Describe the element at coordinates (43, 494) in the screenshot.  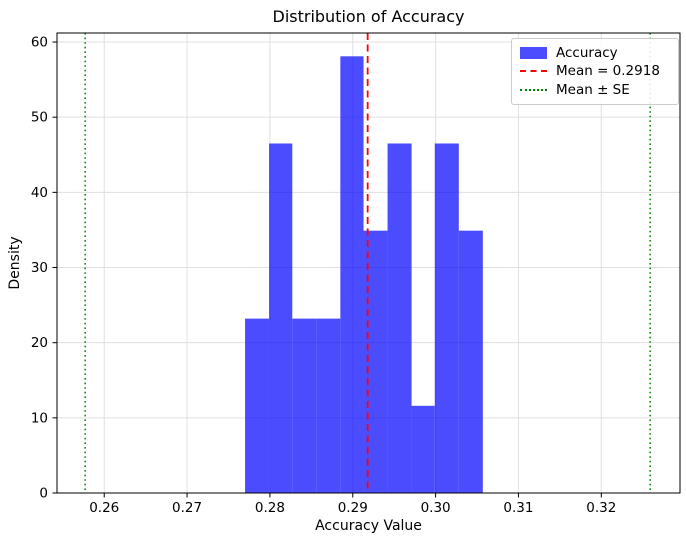
I see `y-tick-label: 0` at that location.